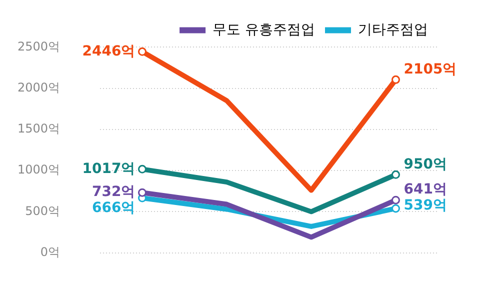 The width and height of the screenshot is (500, 300). What do you see at coordinates (114, 192) in the screenshot?
I see `data-label: 732억` at bounding box center [114, 192].